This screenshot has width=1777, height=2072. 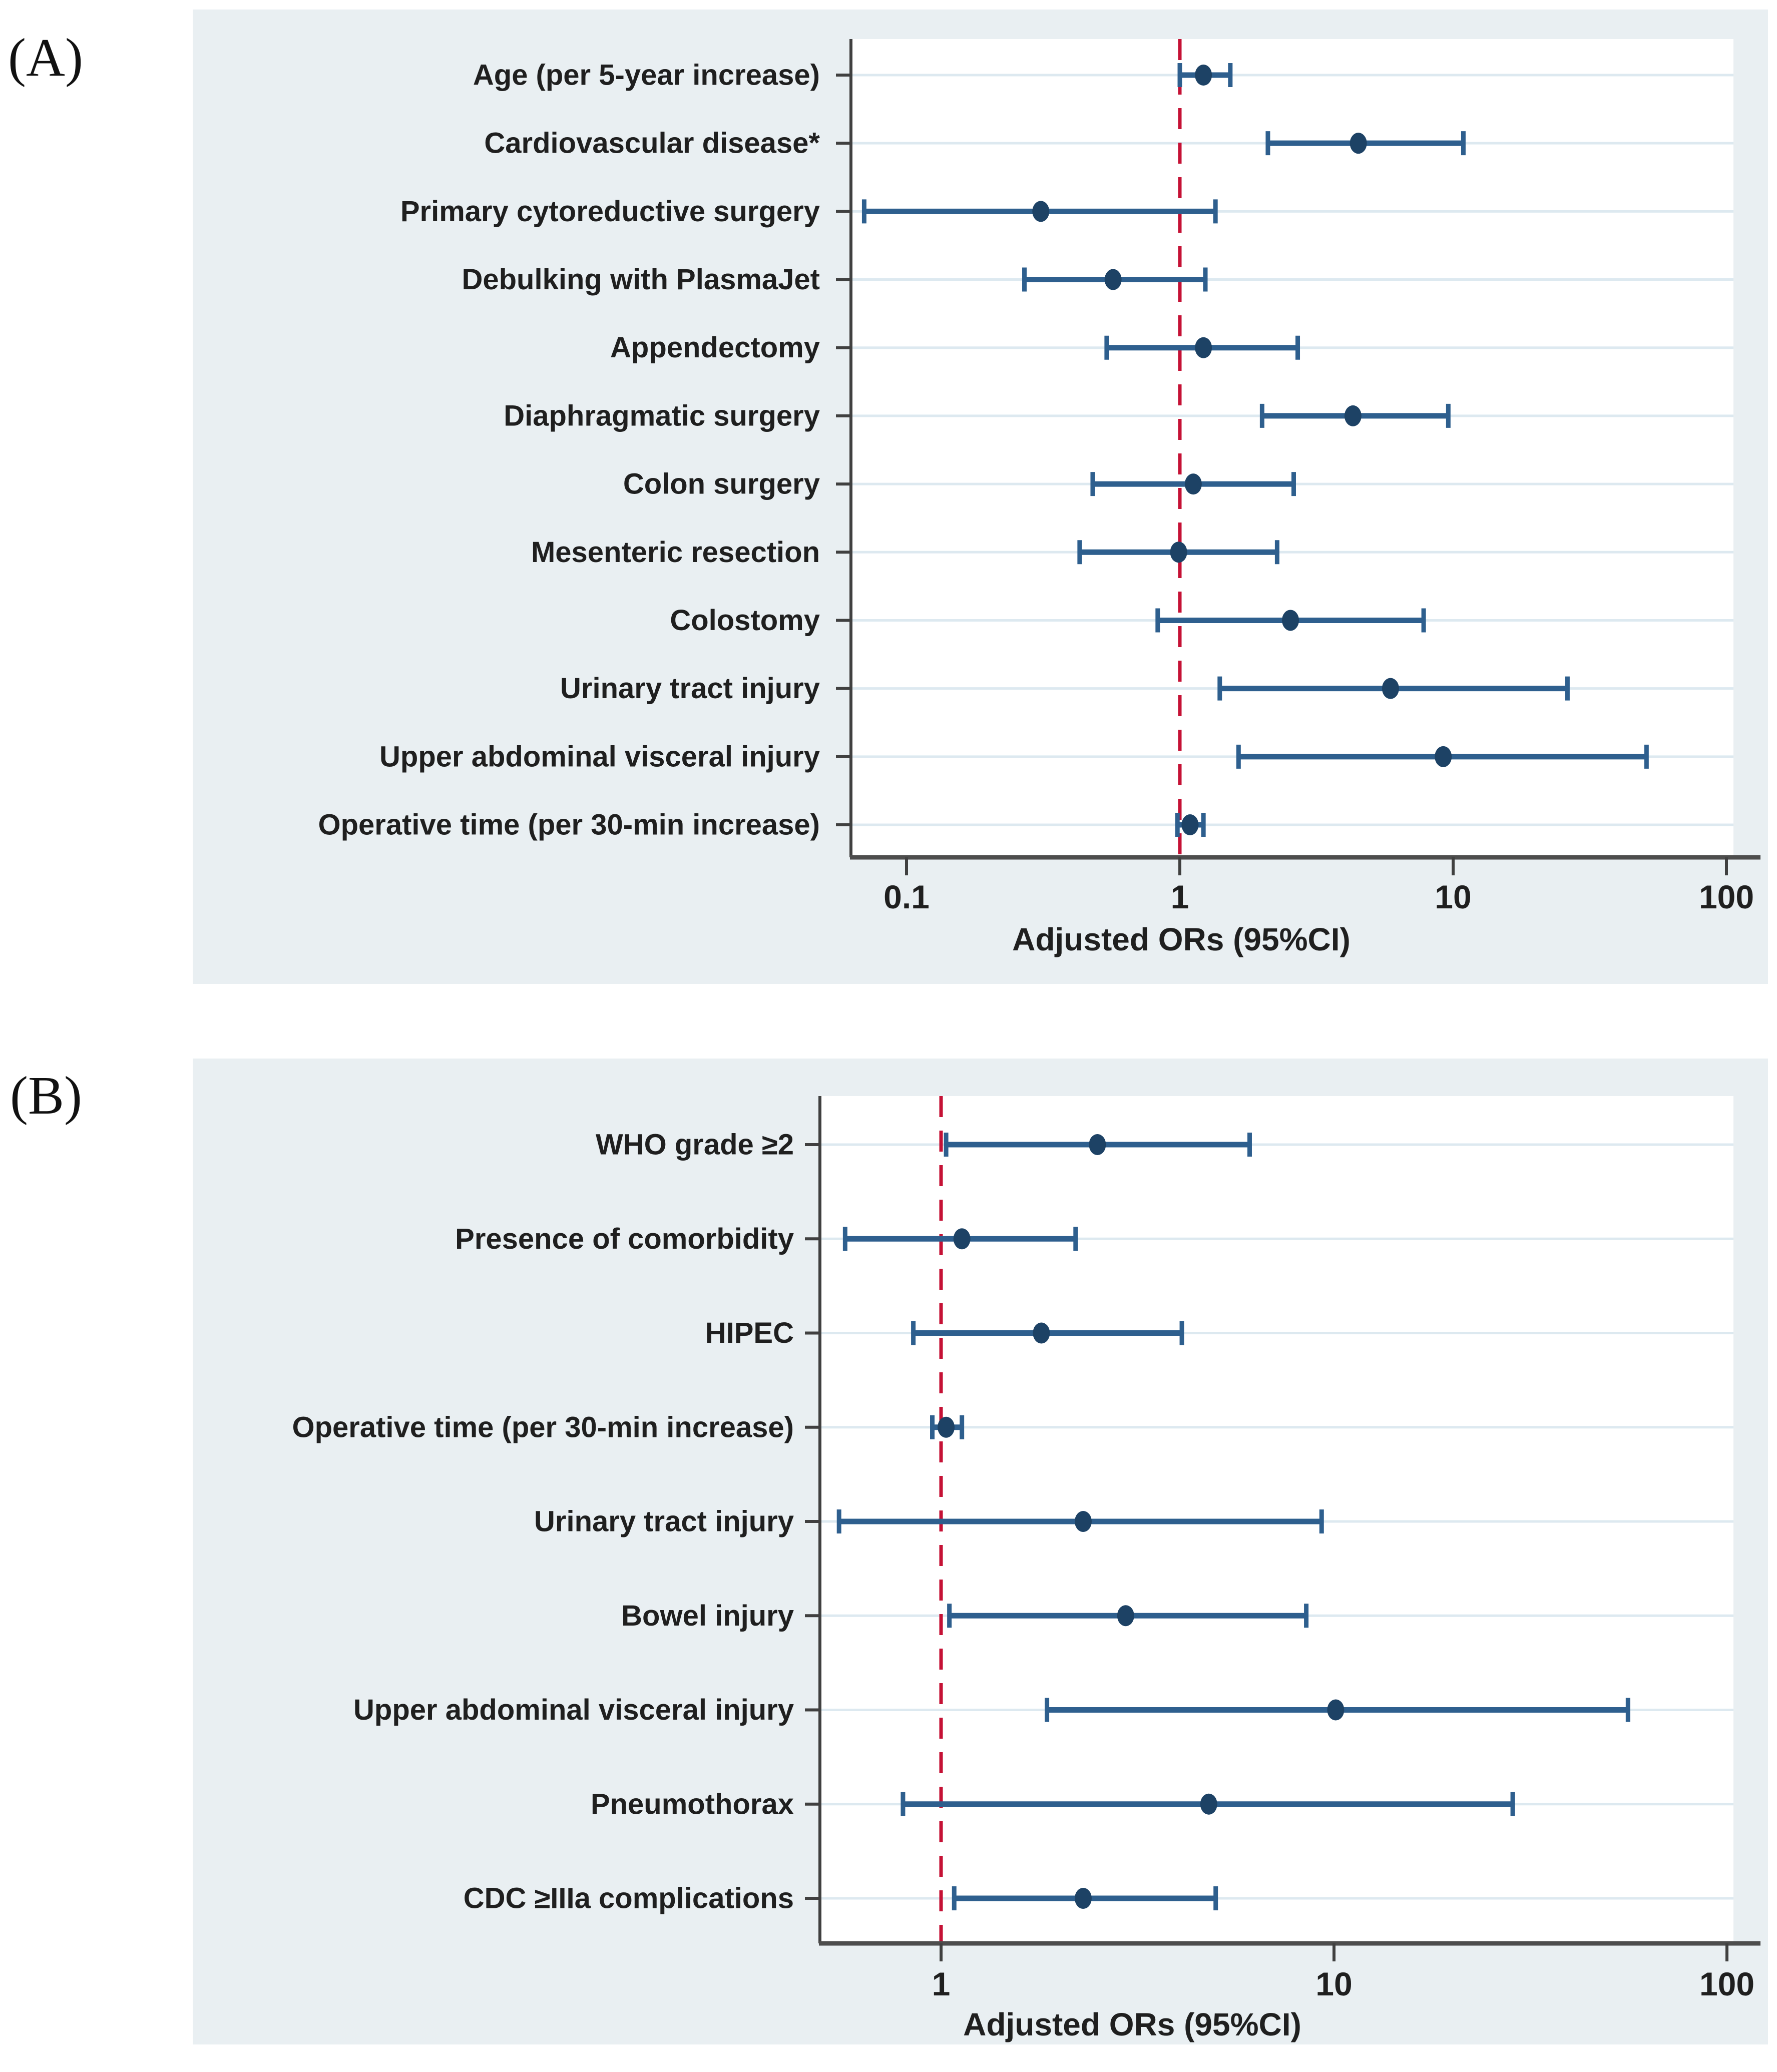 I want to click on row-label: Colon surgery, so click(x=721, y=484).